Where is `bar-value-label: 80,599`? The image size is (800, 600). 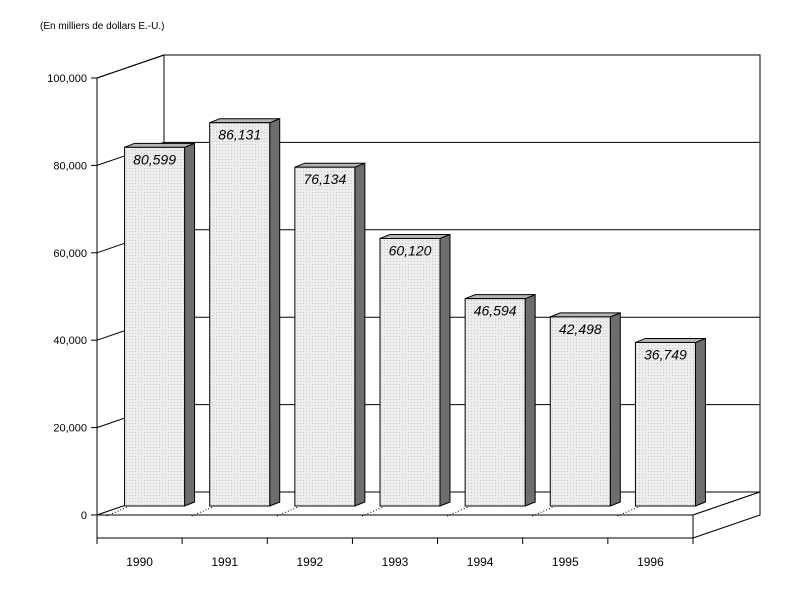 bar-value-label: 80,599 is located at coordinates (154, 159).